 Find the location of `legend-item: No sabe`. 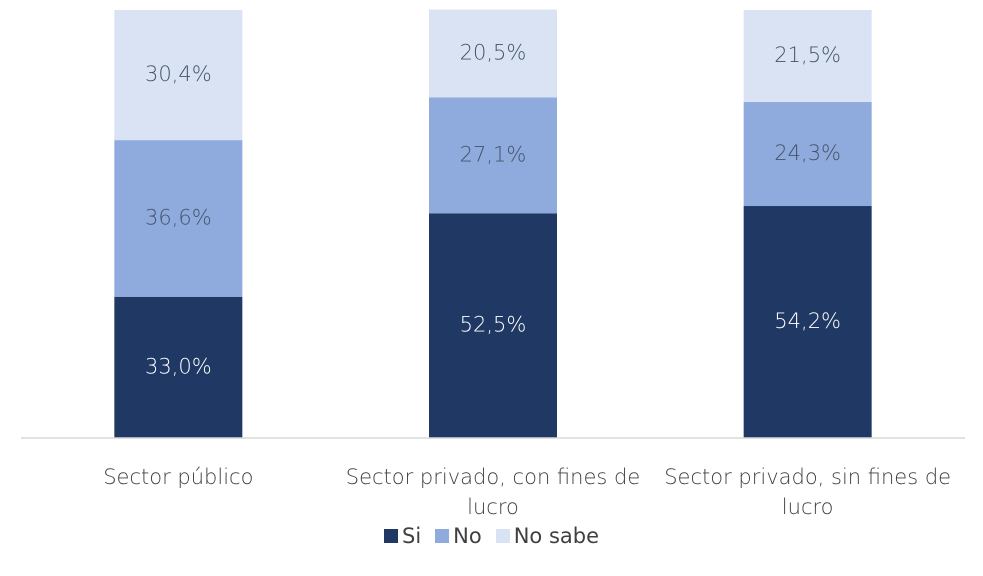

legend-item: No sabe is located at coordinates (547, 536).